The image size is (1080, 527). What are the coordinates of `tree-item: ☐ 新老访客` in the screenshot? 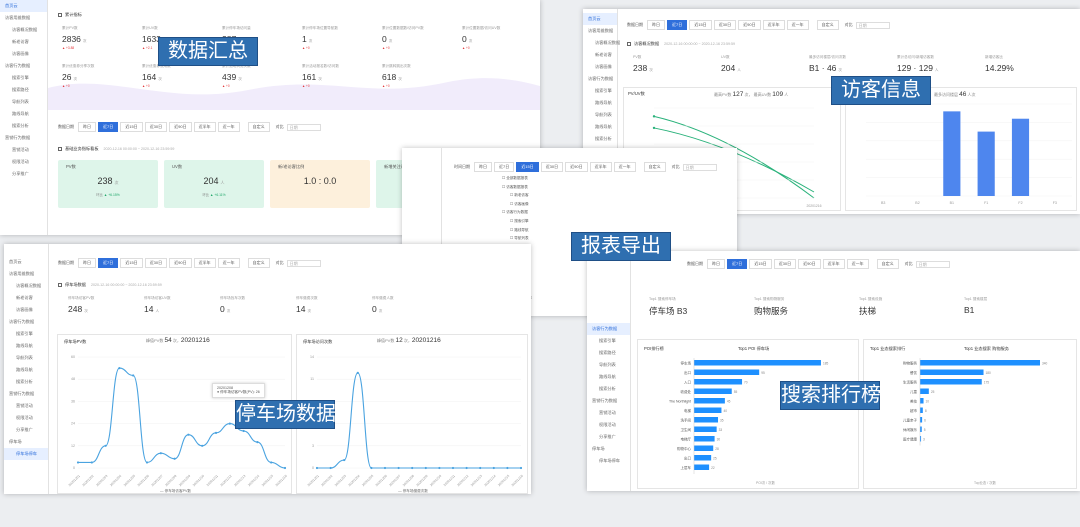 It's located at (517, 195).